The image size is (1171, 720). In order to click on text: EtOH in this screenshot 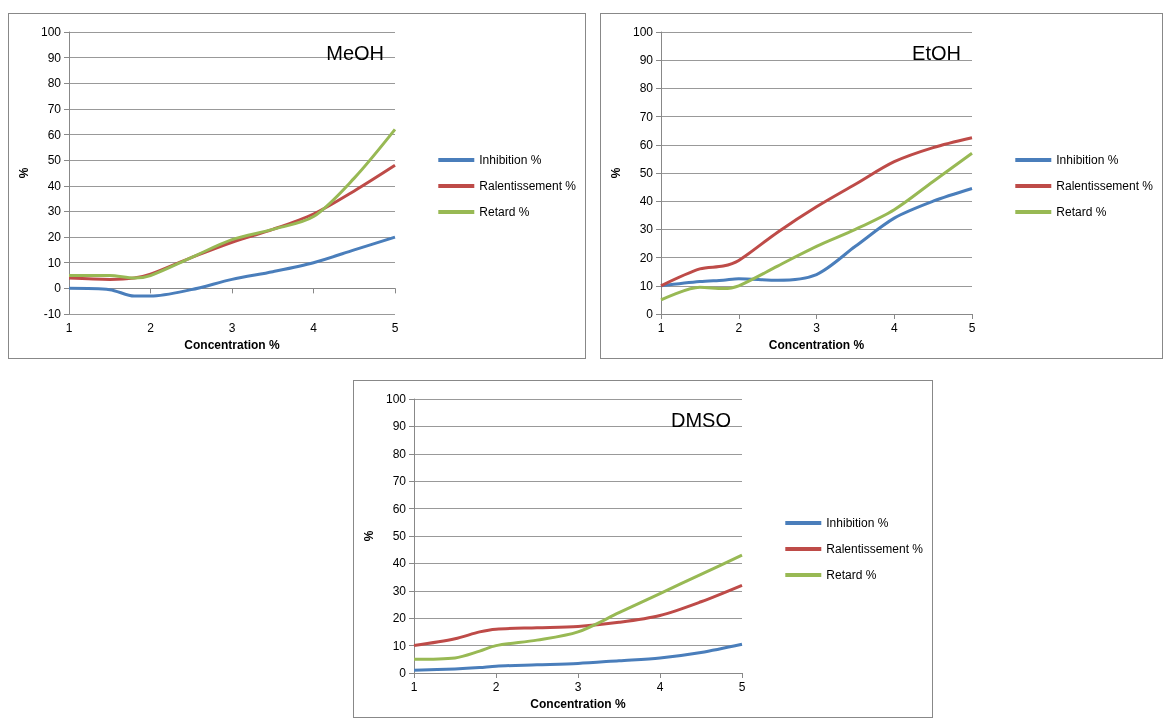, I will do `click(937, 53)`.